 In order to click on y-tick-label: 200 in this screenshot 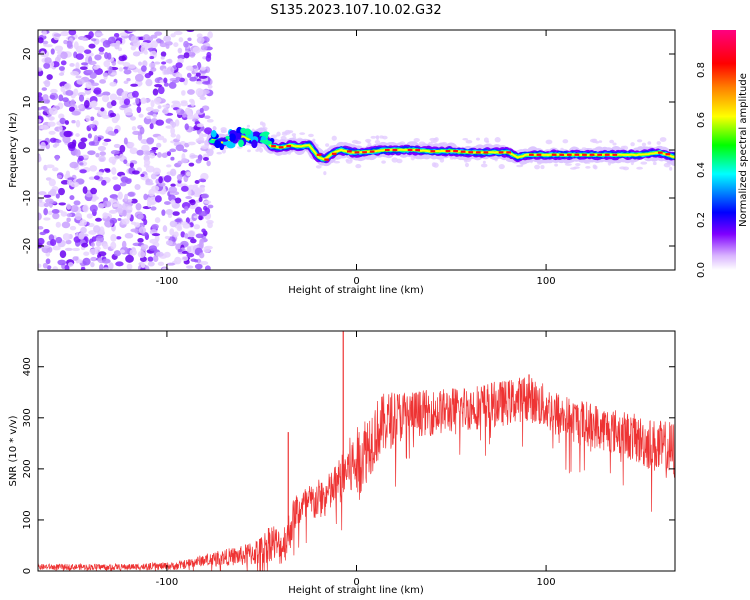, I will do `click(27, 468)`.